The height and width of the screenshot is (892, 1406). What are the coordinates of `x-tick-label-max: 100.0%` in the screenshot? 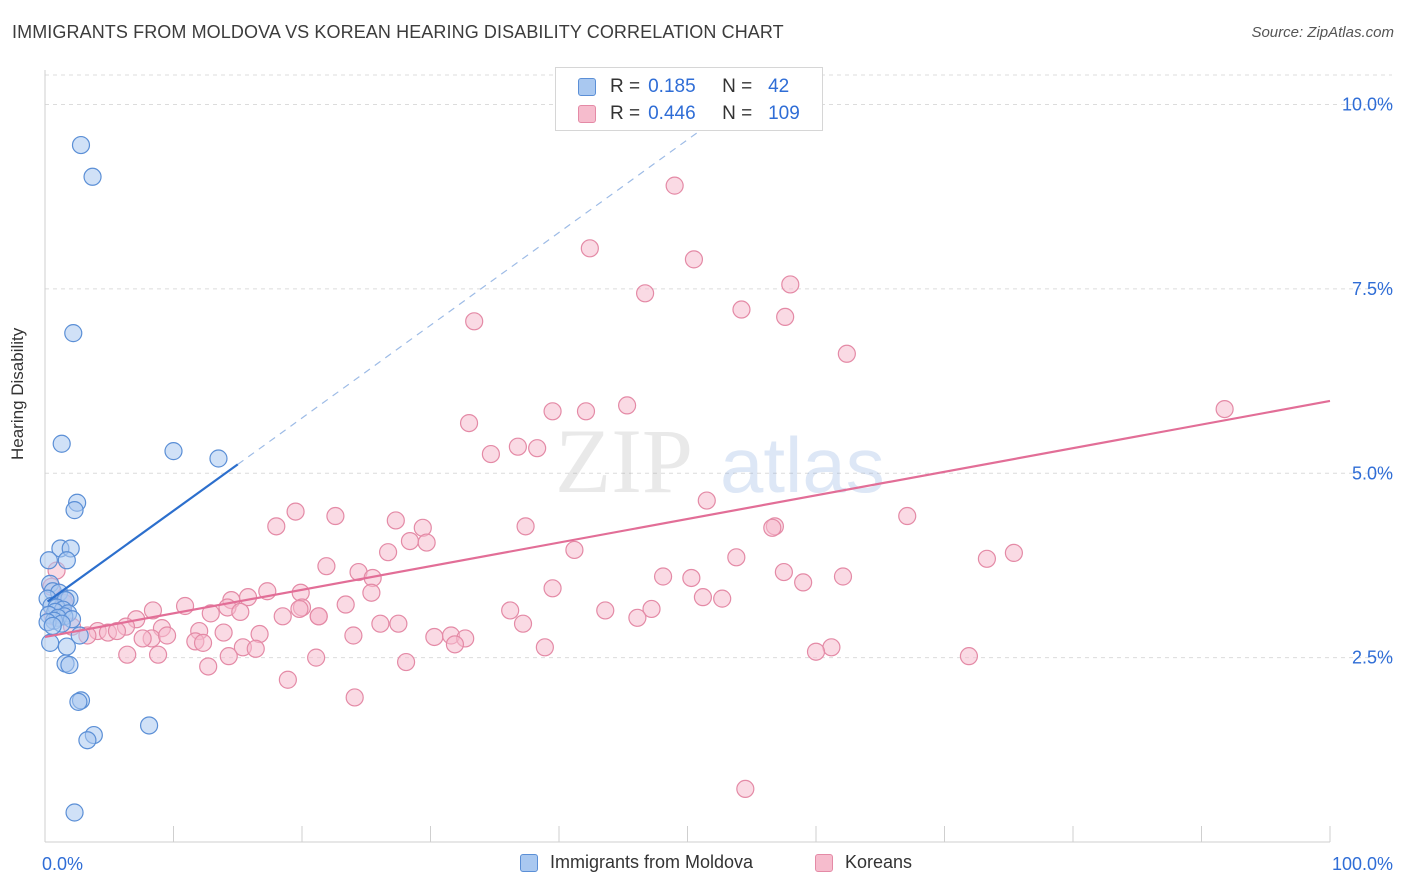 It's located at (1362, 864).